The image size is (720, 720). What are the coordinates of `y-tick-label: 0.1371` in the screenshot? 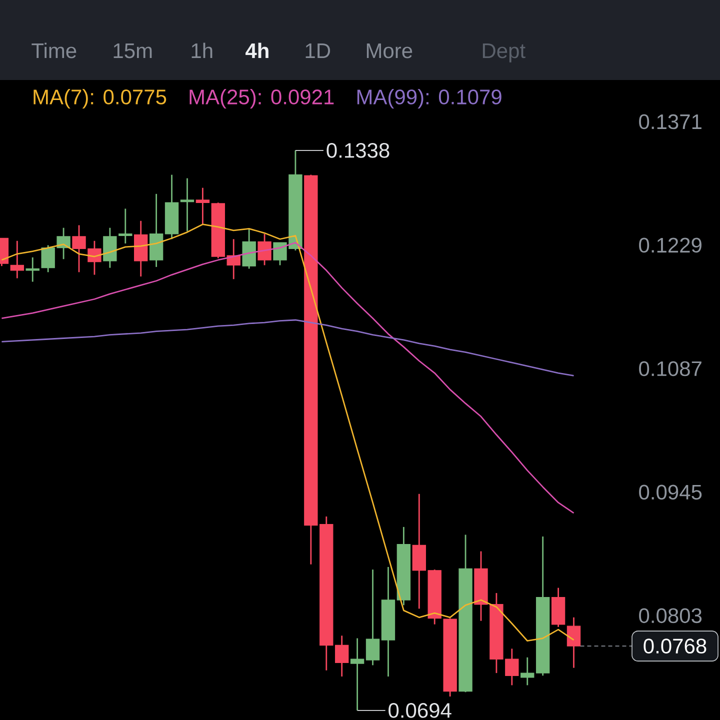 It's located at (670, 122).